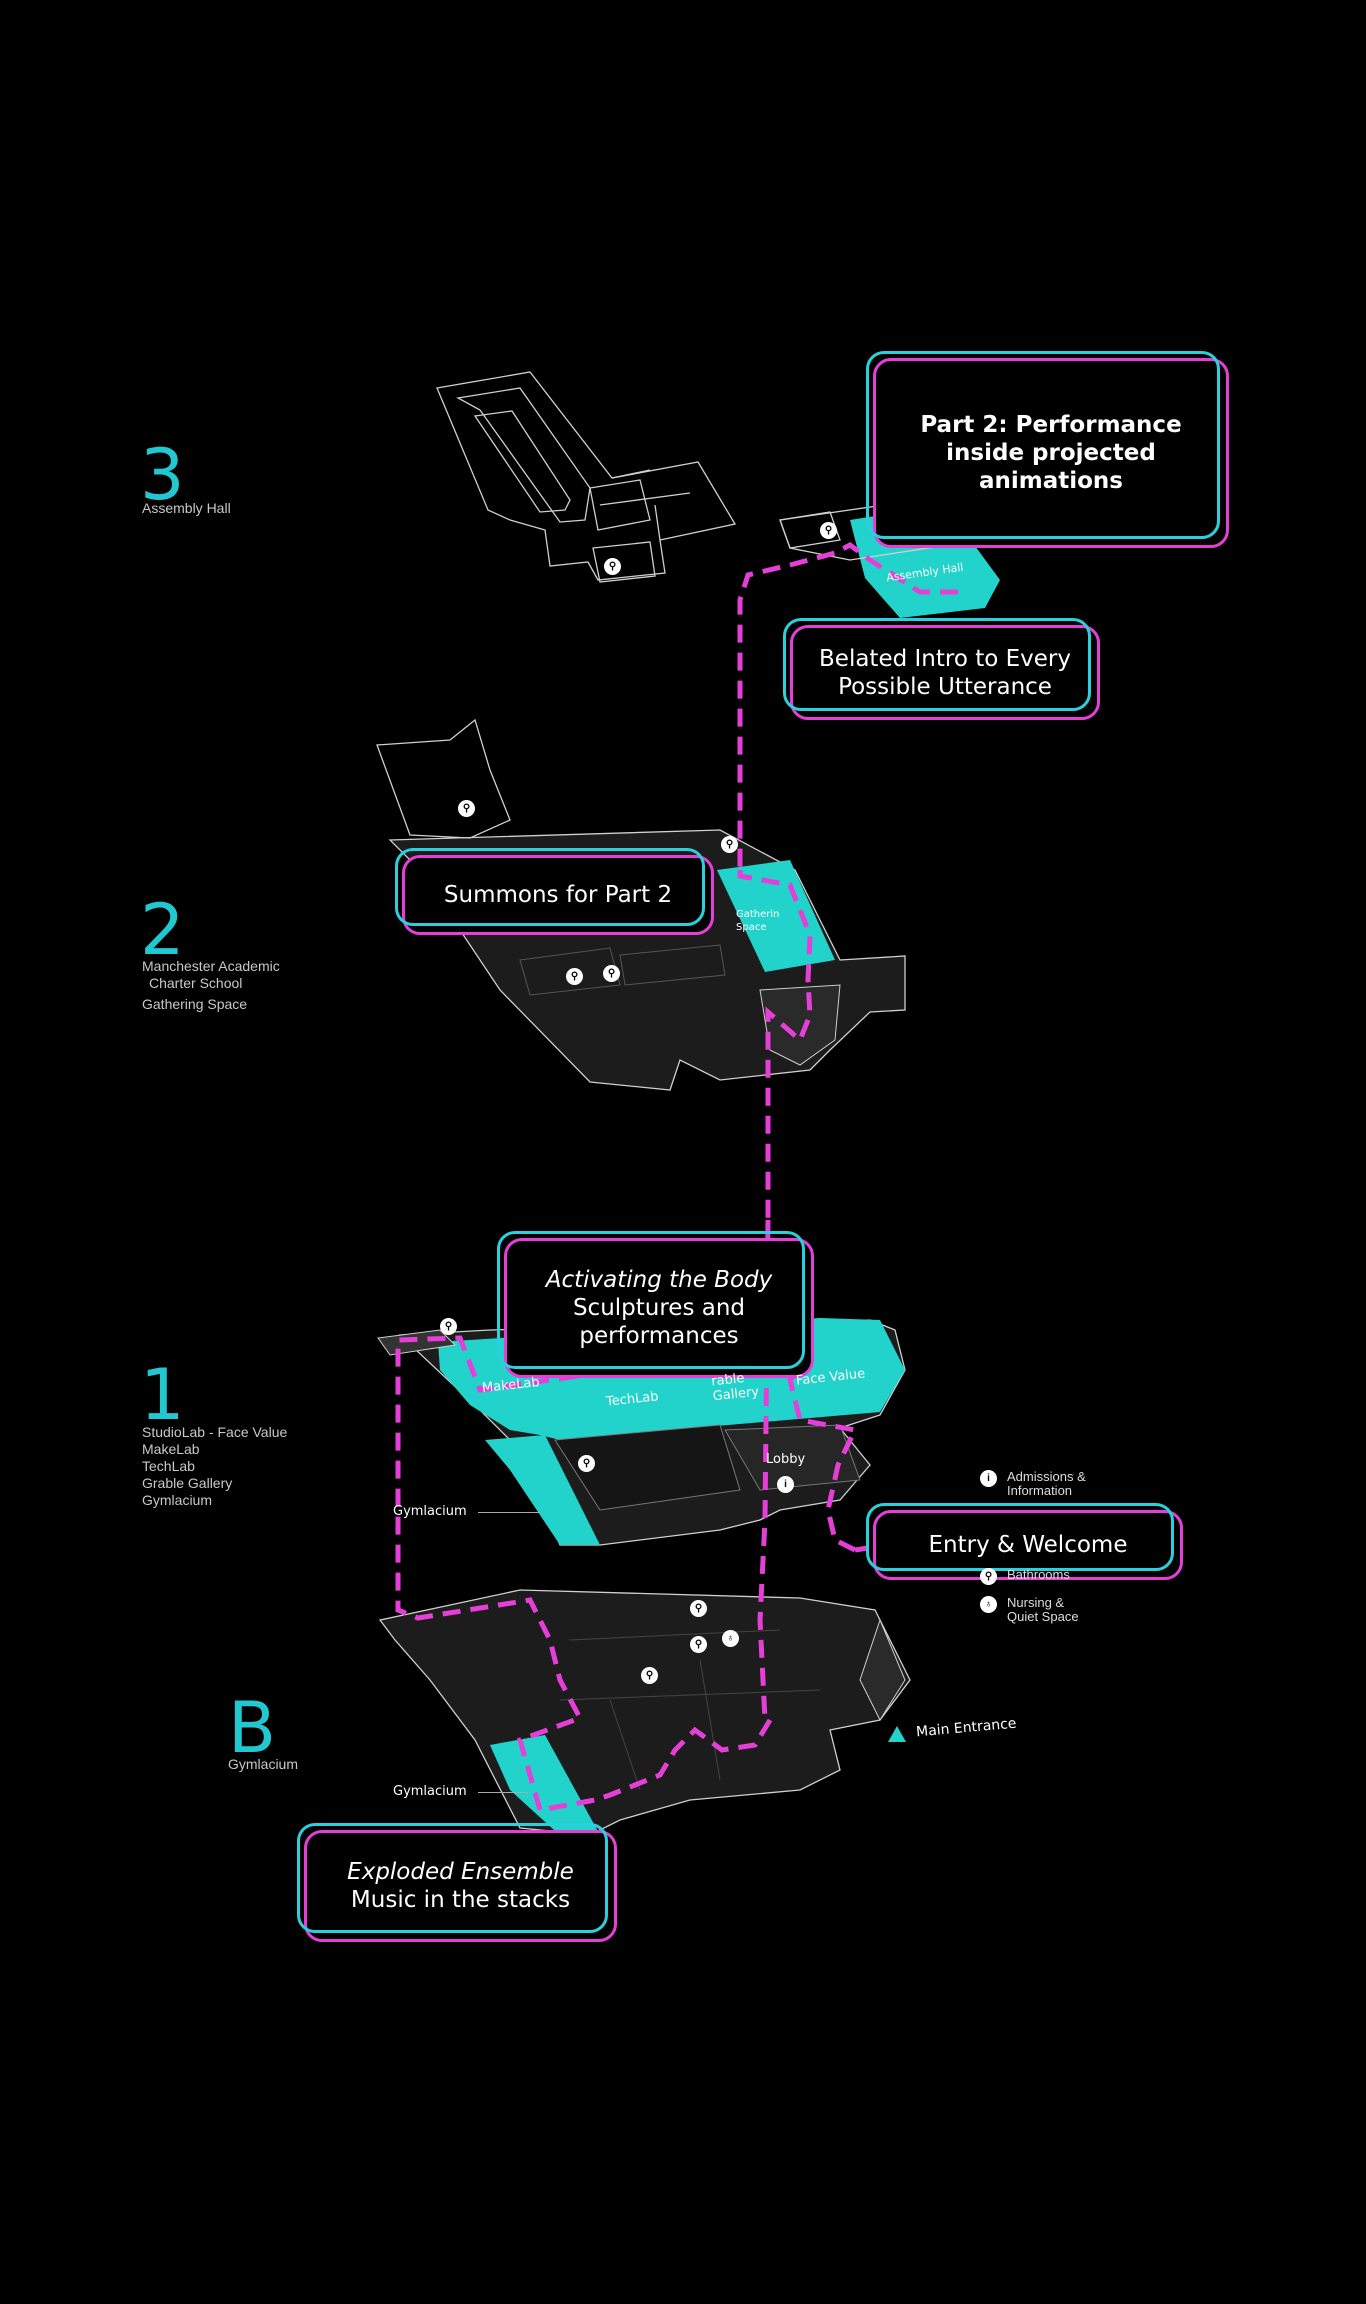 The width and height of the screenshot is (1366, 2304). Describe the element at coordinates (1040, 1490) in the screenshot. I see `legend-line: Information` at that location.